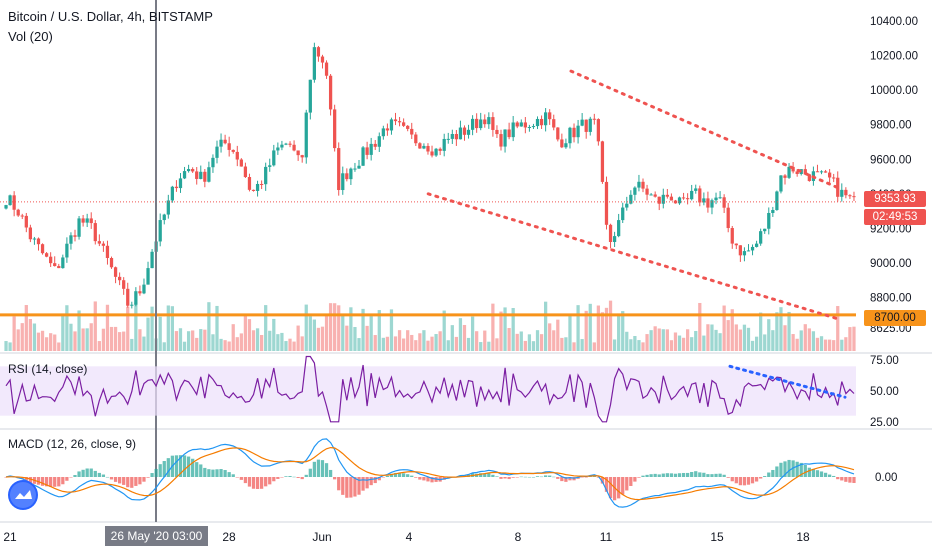 The height and width of the screenshot is (550, 932). Describe the element at coordinates (787, 381) in the screenshot. I see `rsi-trendline` at that location.